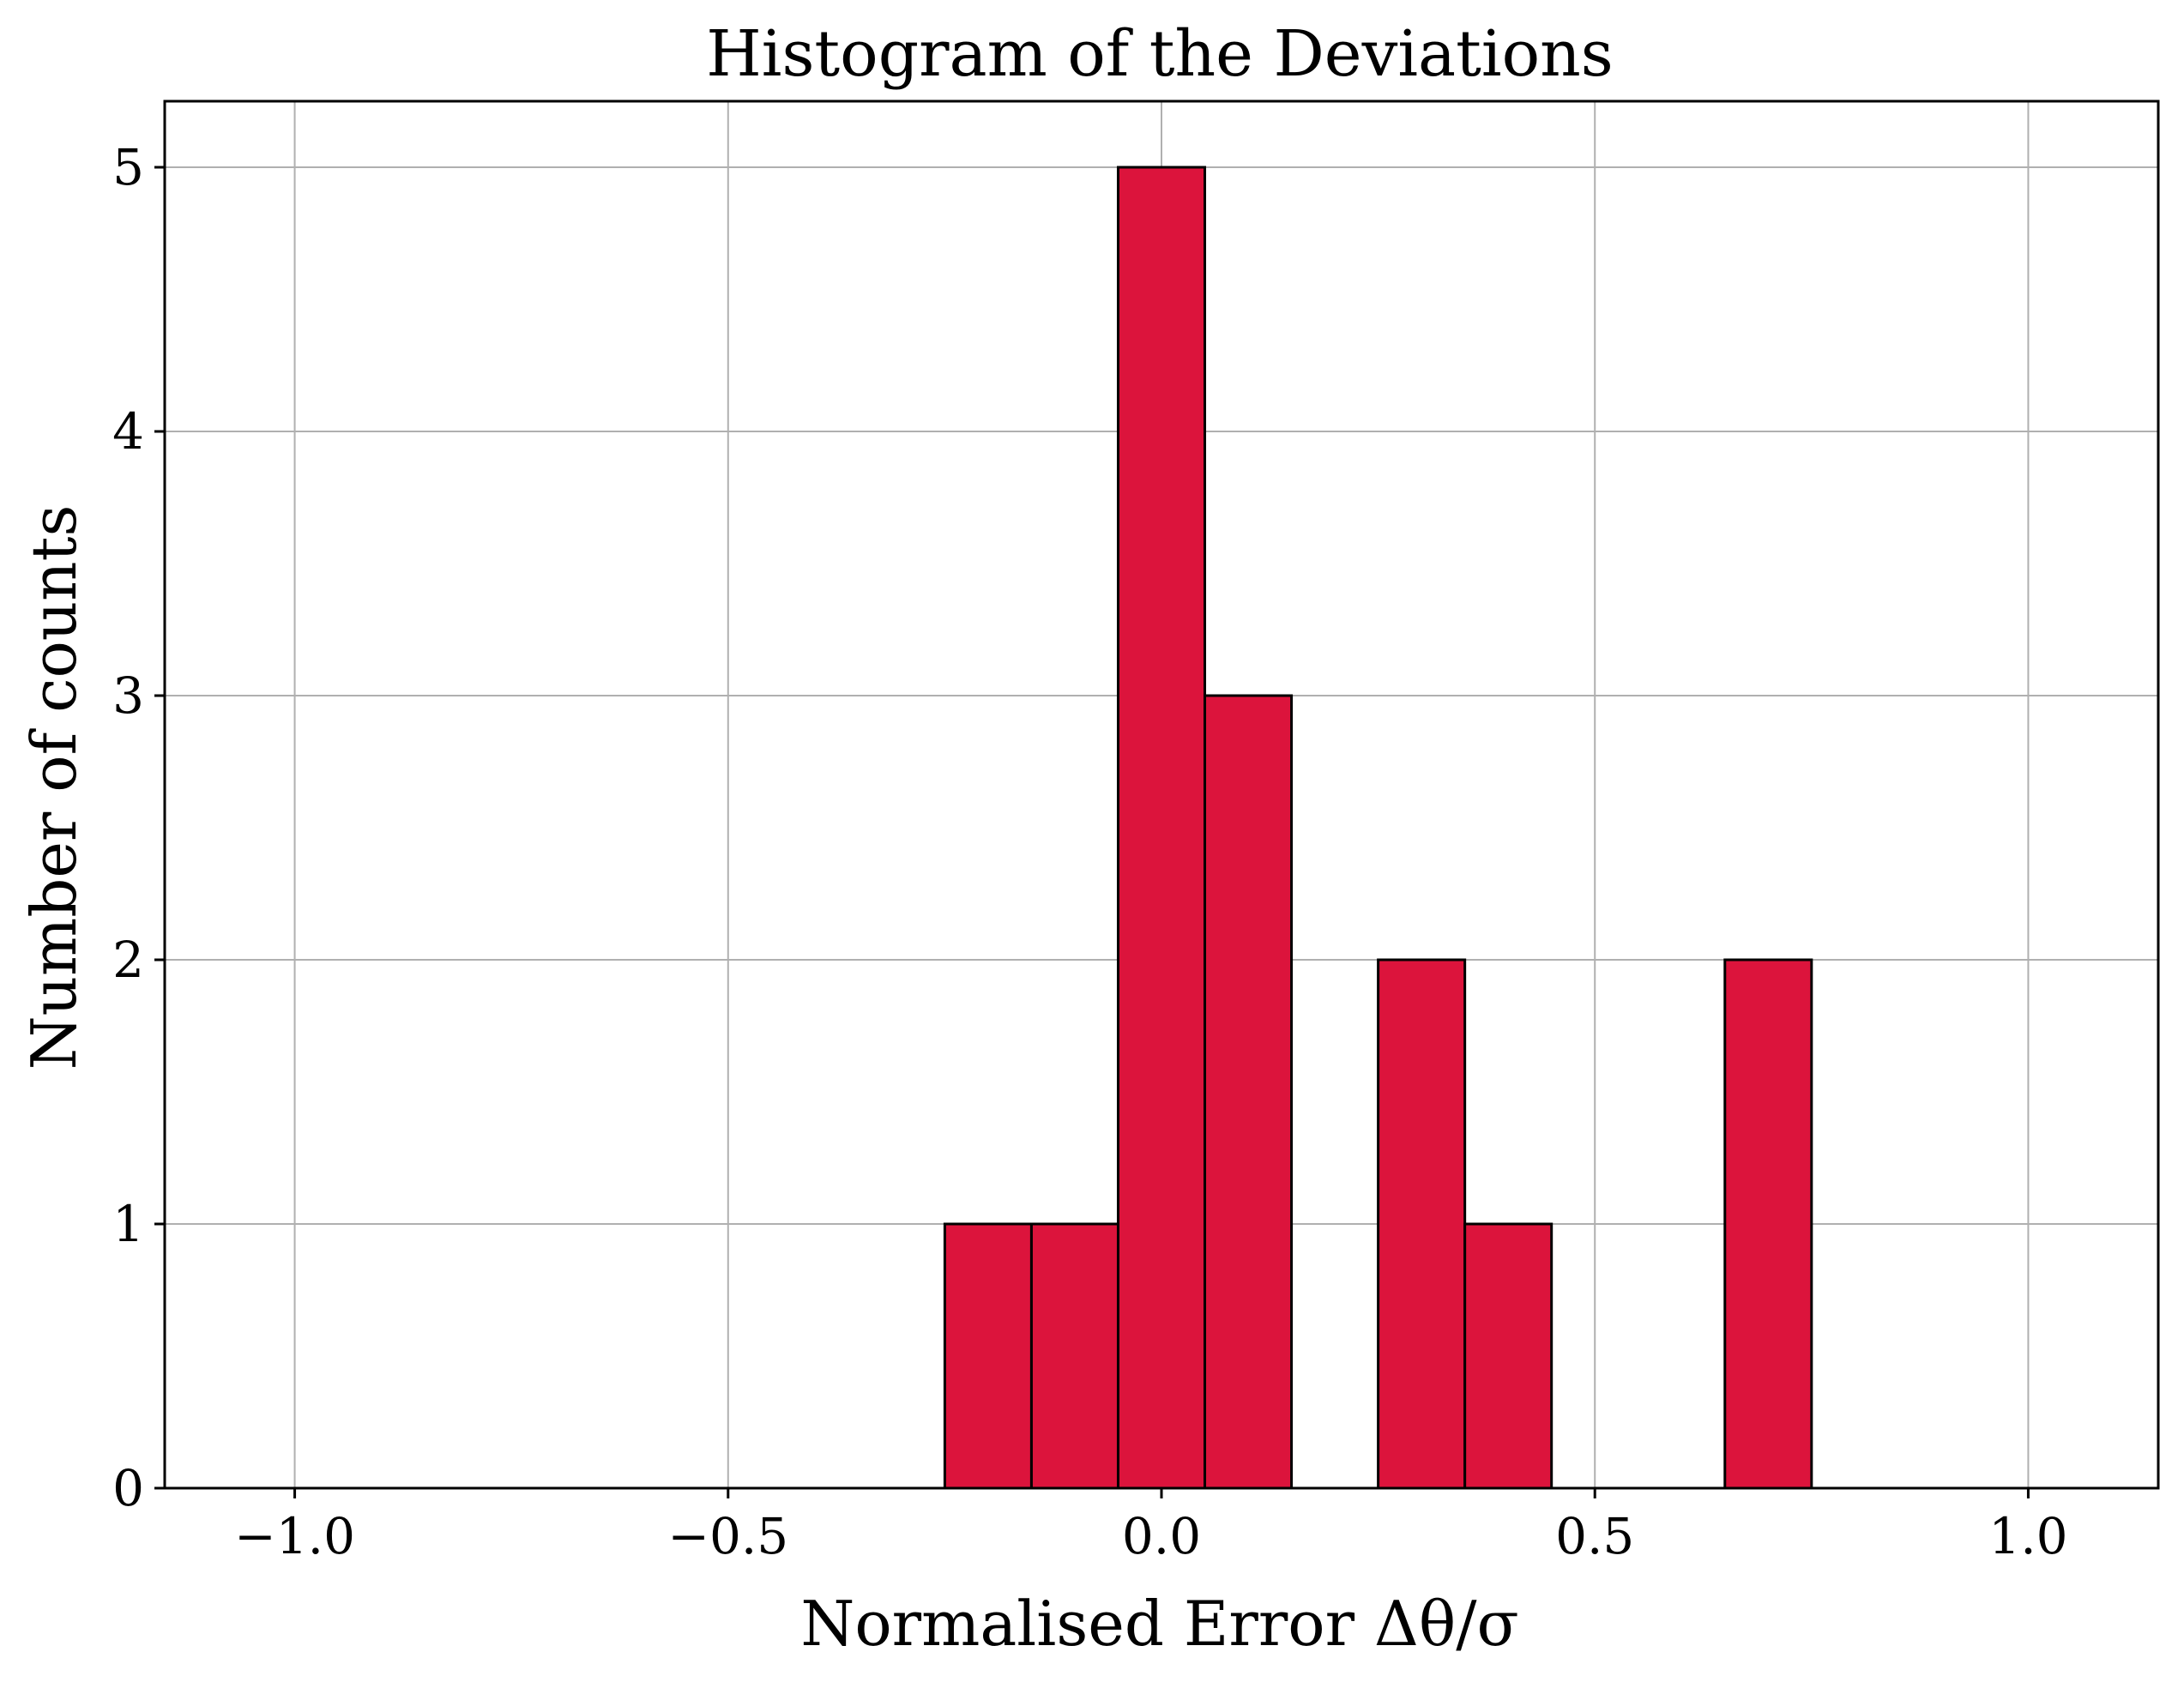 Image resolution: width=2184 pixels, height=1688 pixels. What do you see at coordinates (1162, 1536) in the screenshot?
I see `x-tick-label: 0.0` at bounding box center [1162, 1536].